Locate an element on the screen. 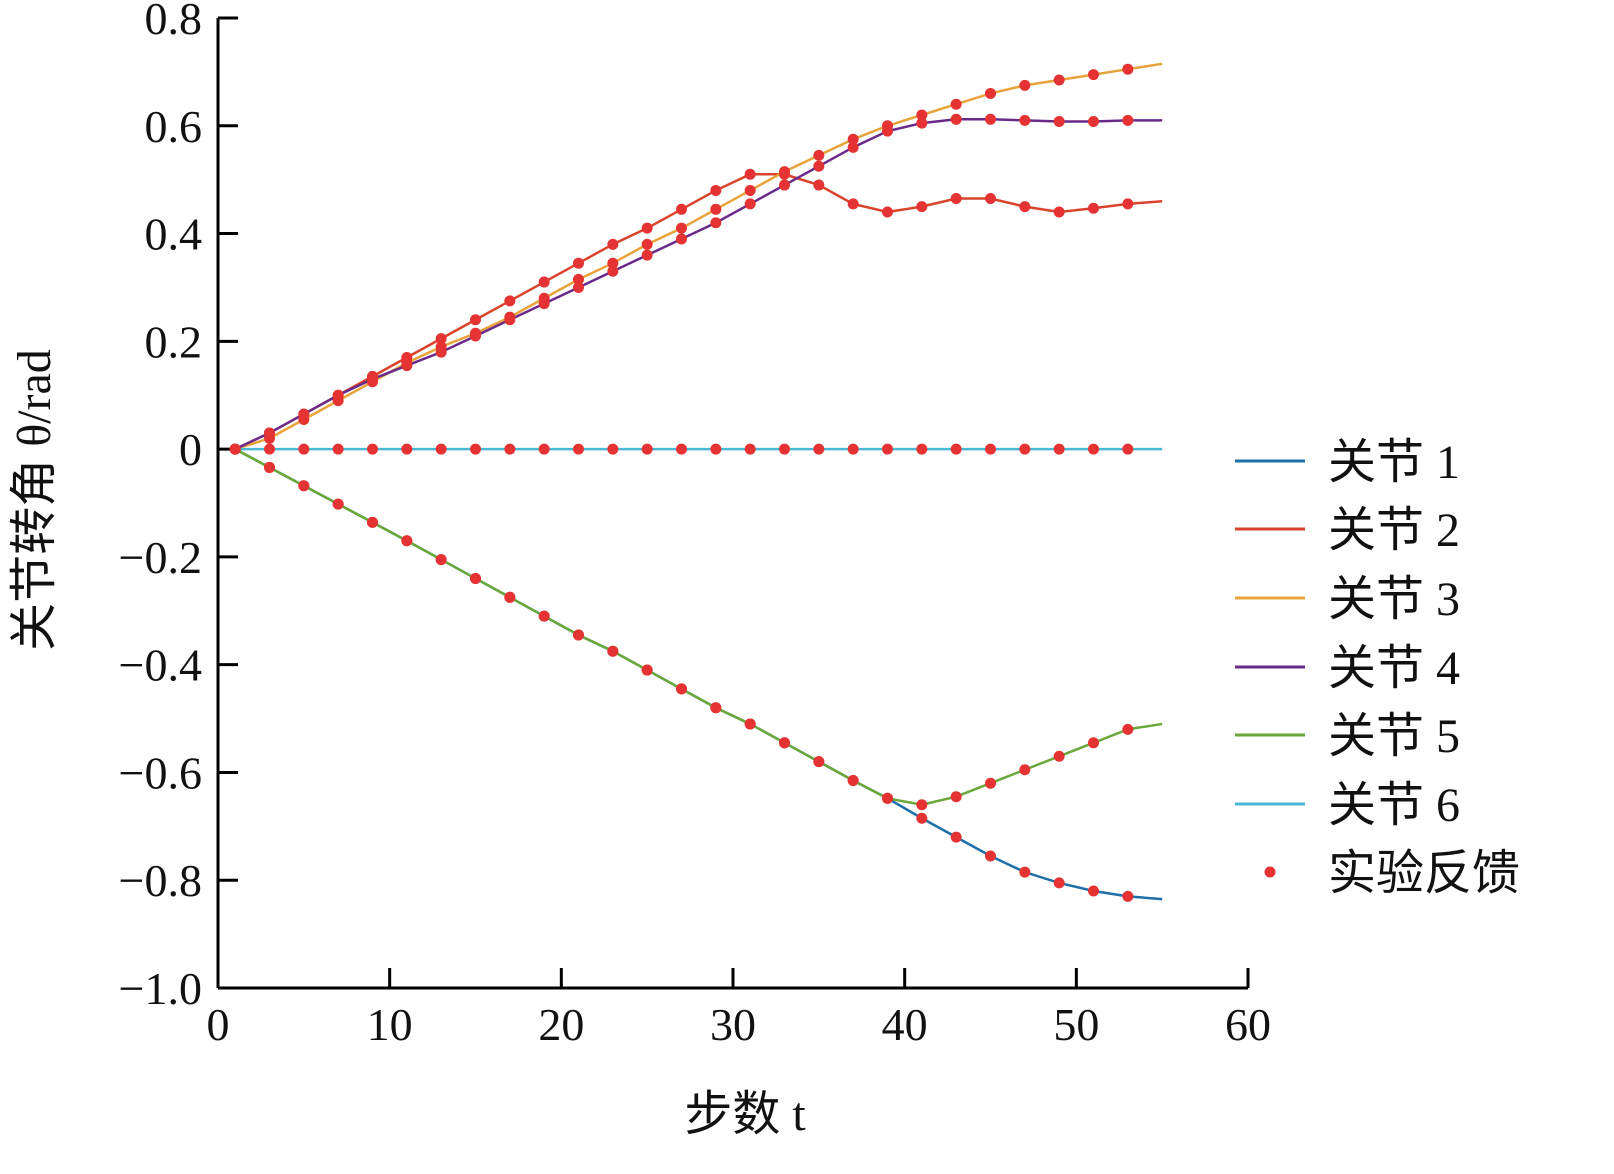  legend-label: 关节 5 is located at coordinates (1394, 736).